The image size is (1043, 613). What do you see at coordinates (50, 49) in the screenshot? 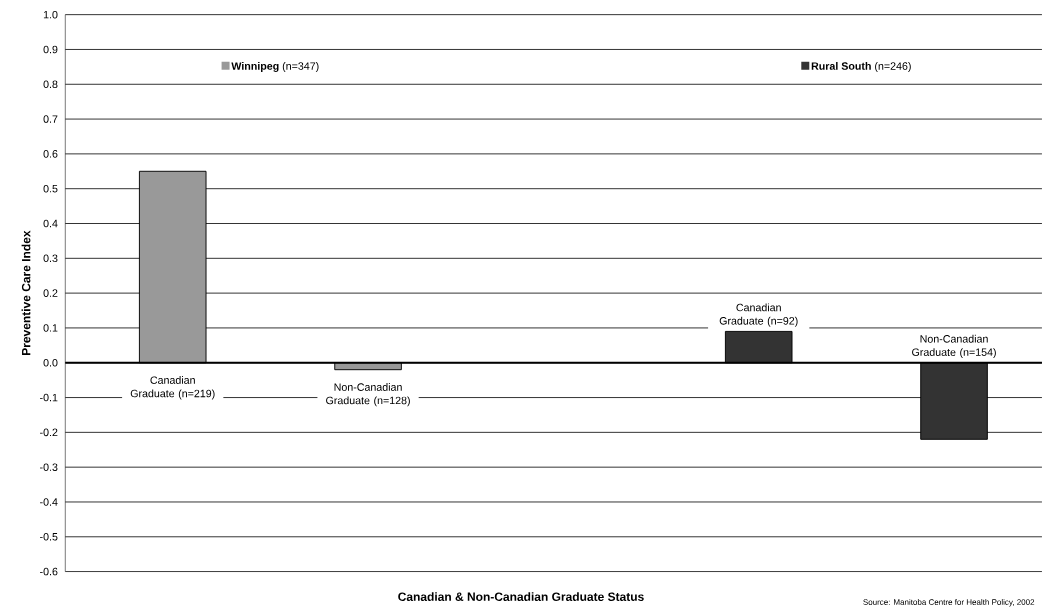
I see `y-tick-label: 0.9` at bounding box center [50, 49].